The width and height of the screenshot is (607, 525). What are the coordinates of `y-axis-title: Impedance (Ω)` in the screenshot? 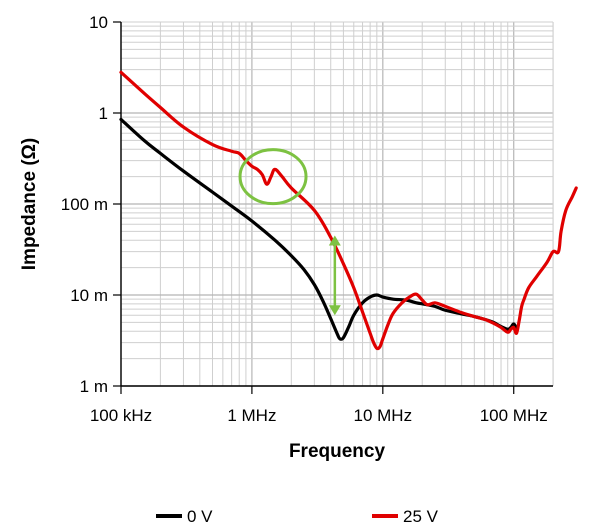 It's located at (29, 204).